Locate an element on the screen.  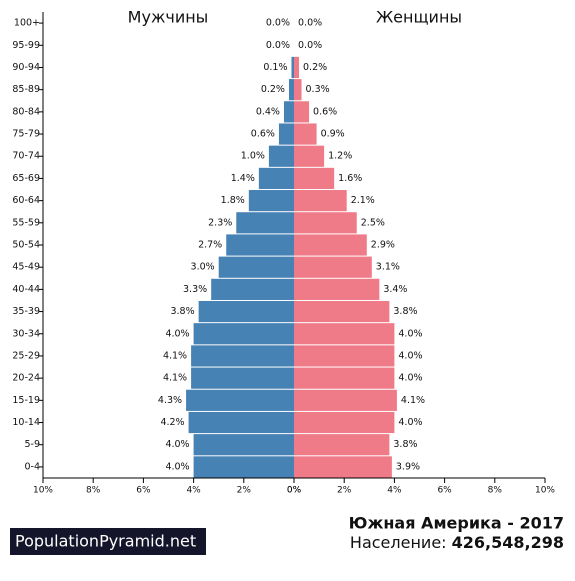
y-tick-label: 30-34 is located at coordinates (26, 333).